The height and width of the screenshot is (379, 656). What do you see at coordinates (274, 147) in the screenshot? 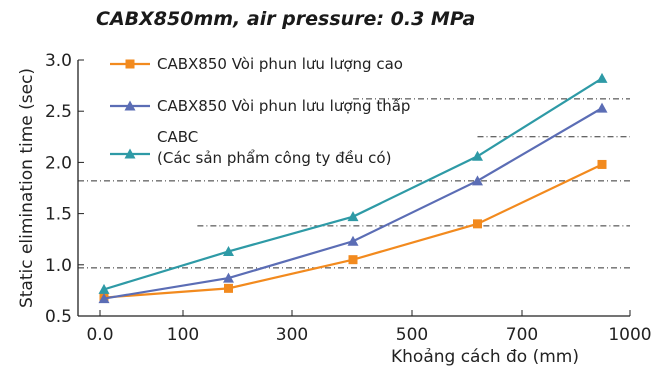
I see `legend-label-3: CABC (Các sản phẩm công ty đều có)` at bounding box center [274, 147].